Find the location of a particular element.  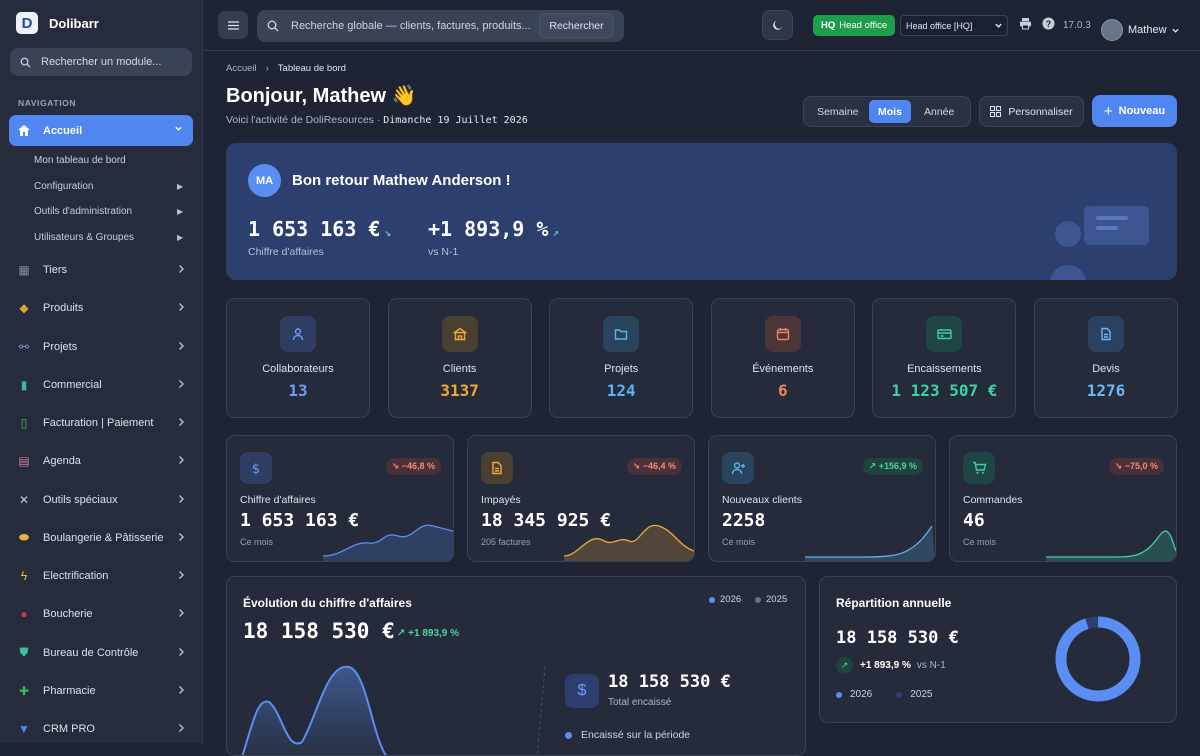

crm-icon: ▼ is located at coordinates (24, 729).